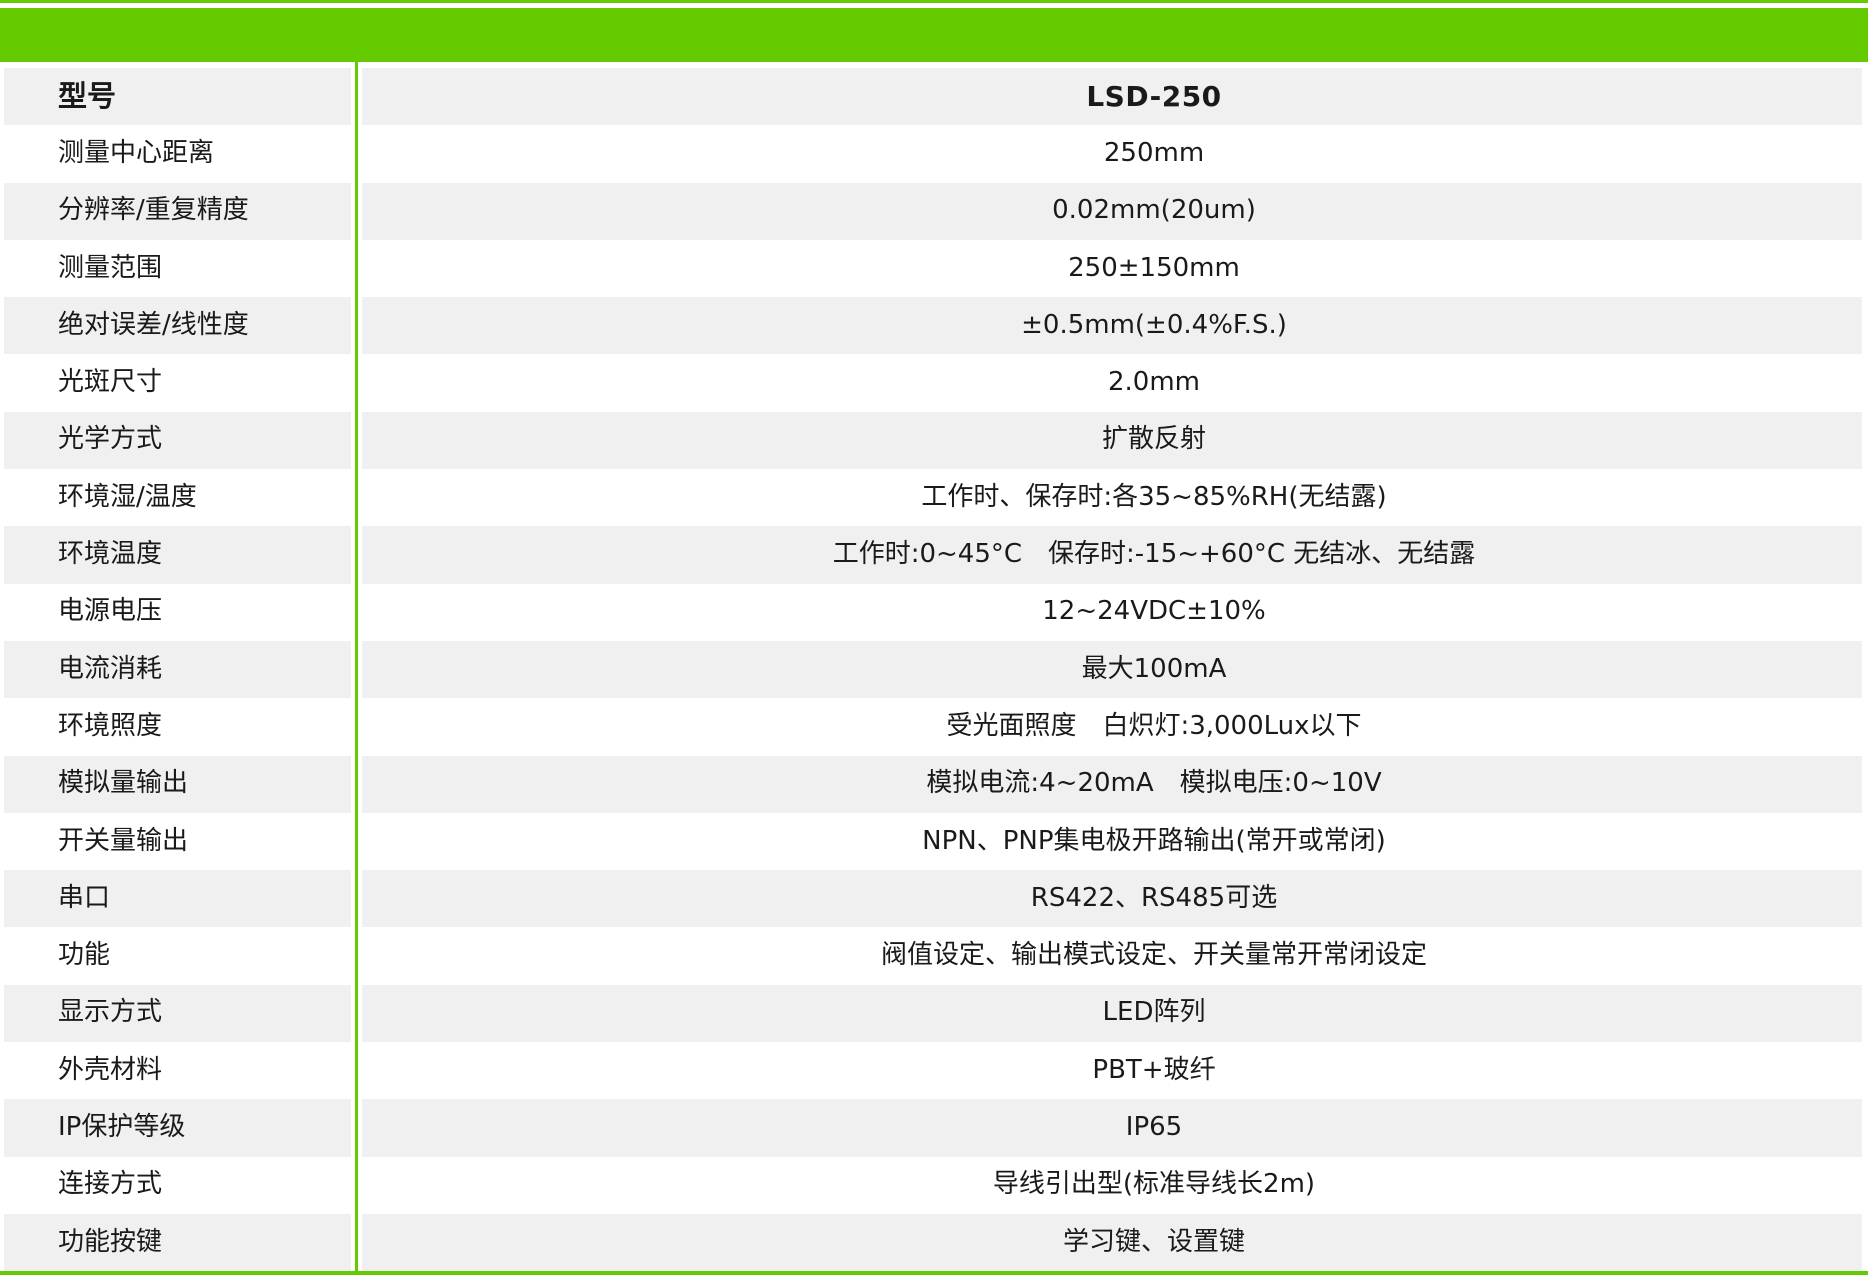 The image size is (1868, 1280). I want to click on spec-label: IP保护等级, so click(177, 1128).